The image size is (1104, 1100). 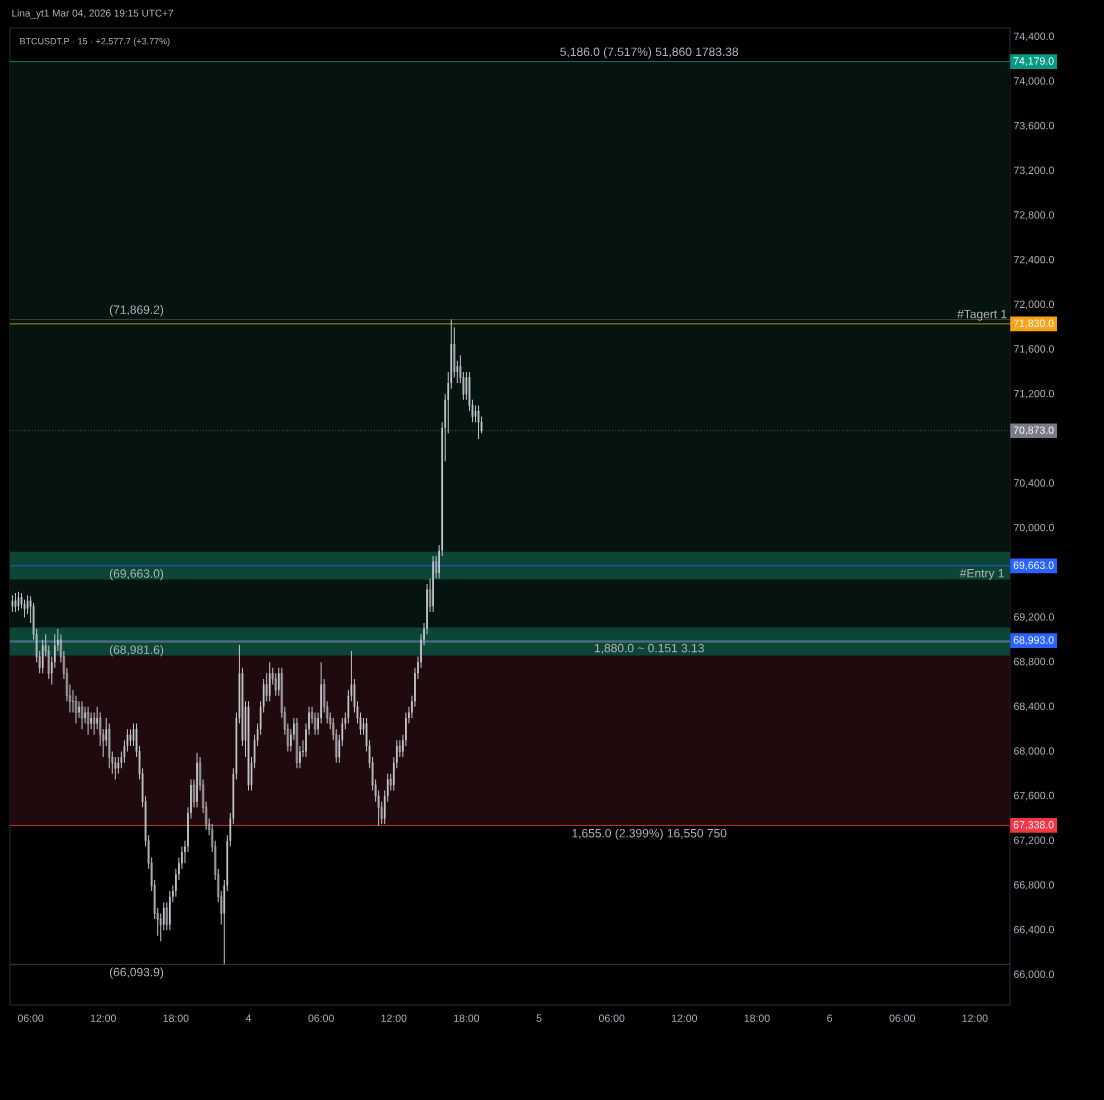 I want to click on annotation: 5,186.0 (7.517%) 51,860 1783.38, so click(x=649, y=53).